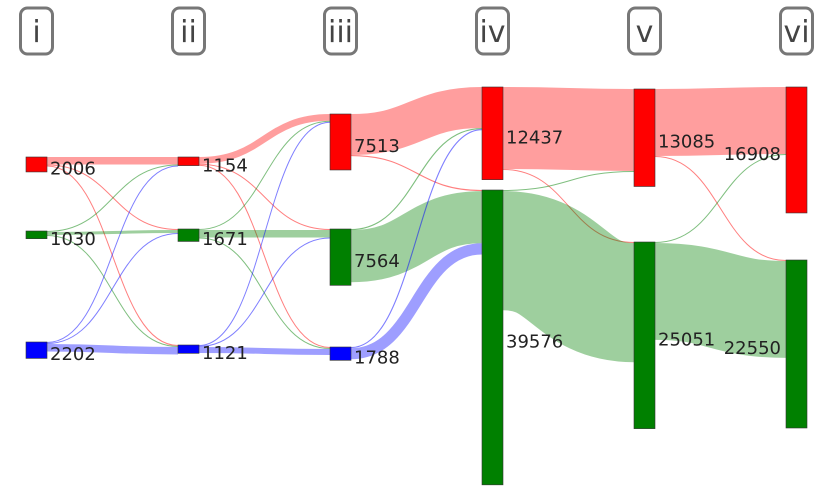 This screenshot has height=498, width=830. I want to click on node-label: 1154, so click(225, 165).